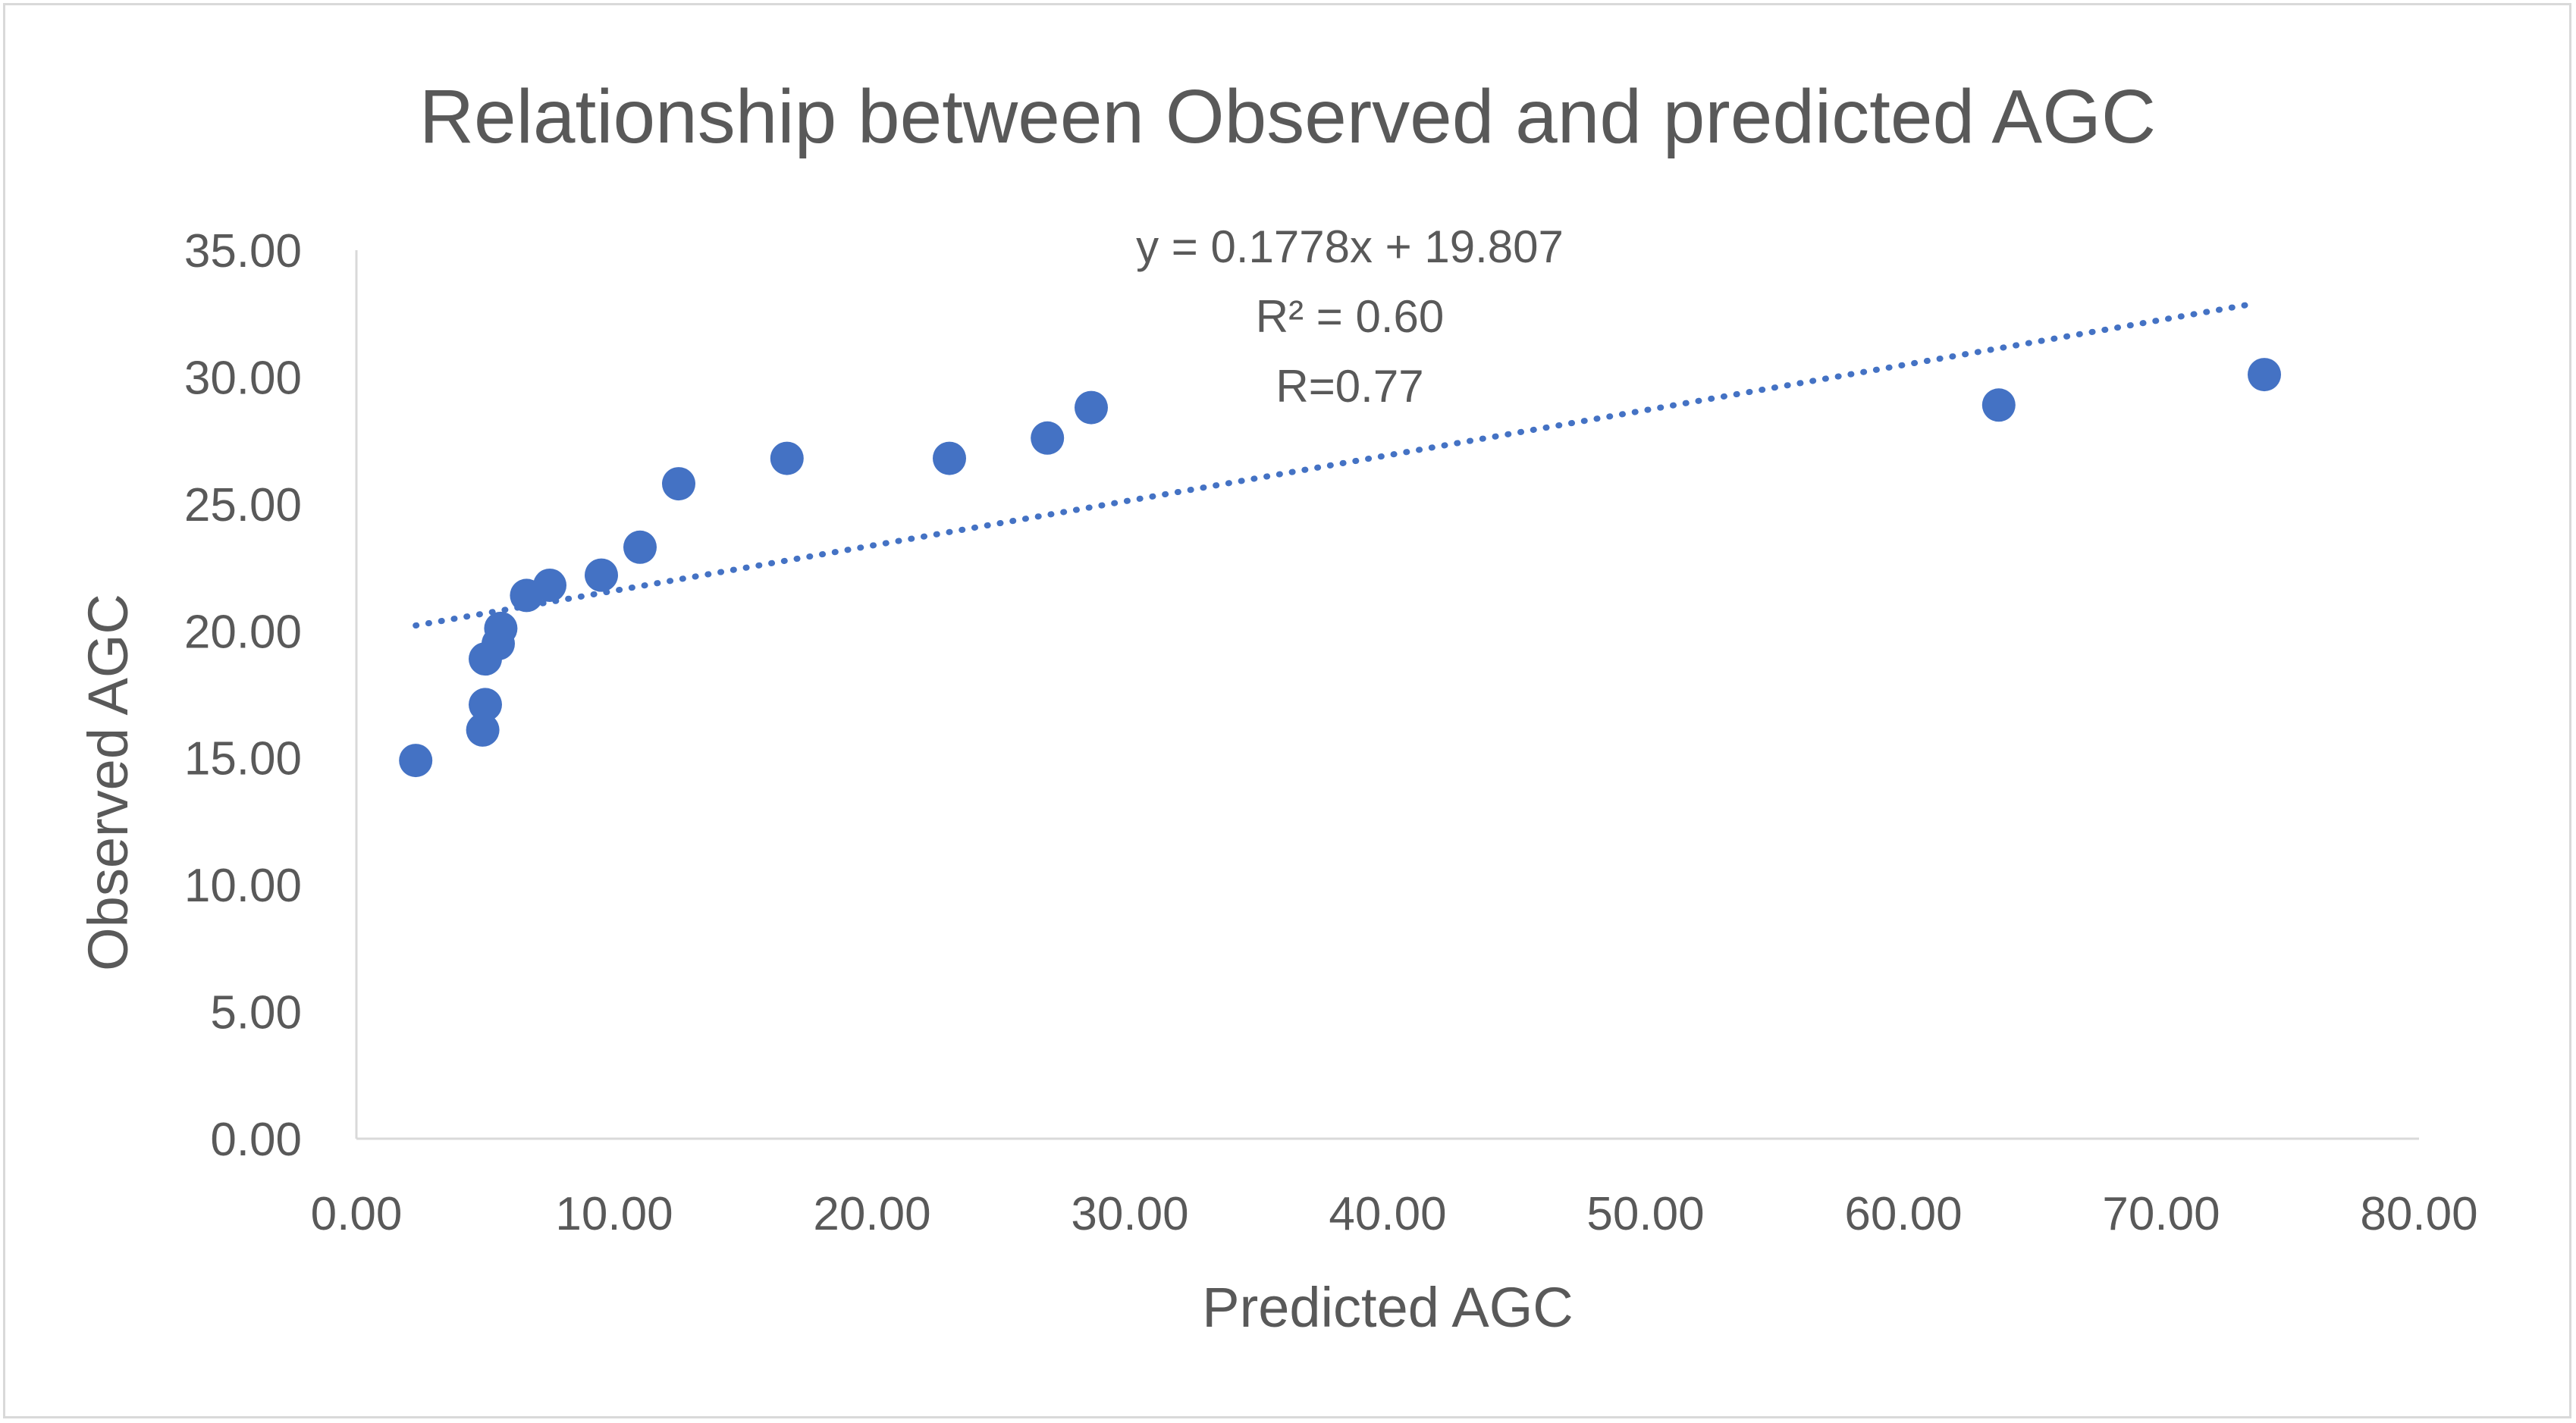 The width and height of the screenshot is (2576, 1423). Describe the element at coordinates (256, 1013) in the screenshot. I see `y-tick-label: 5.00` at that location.